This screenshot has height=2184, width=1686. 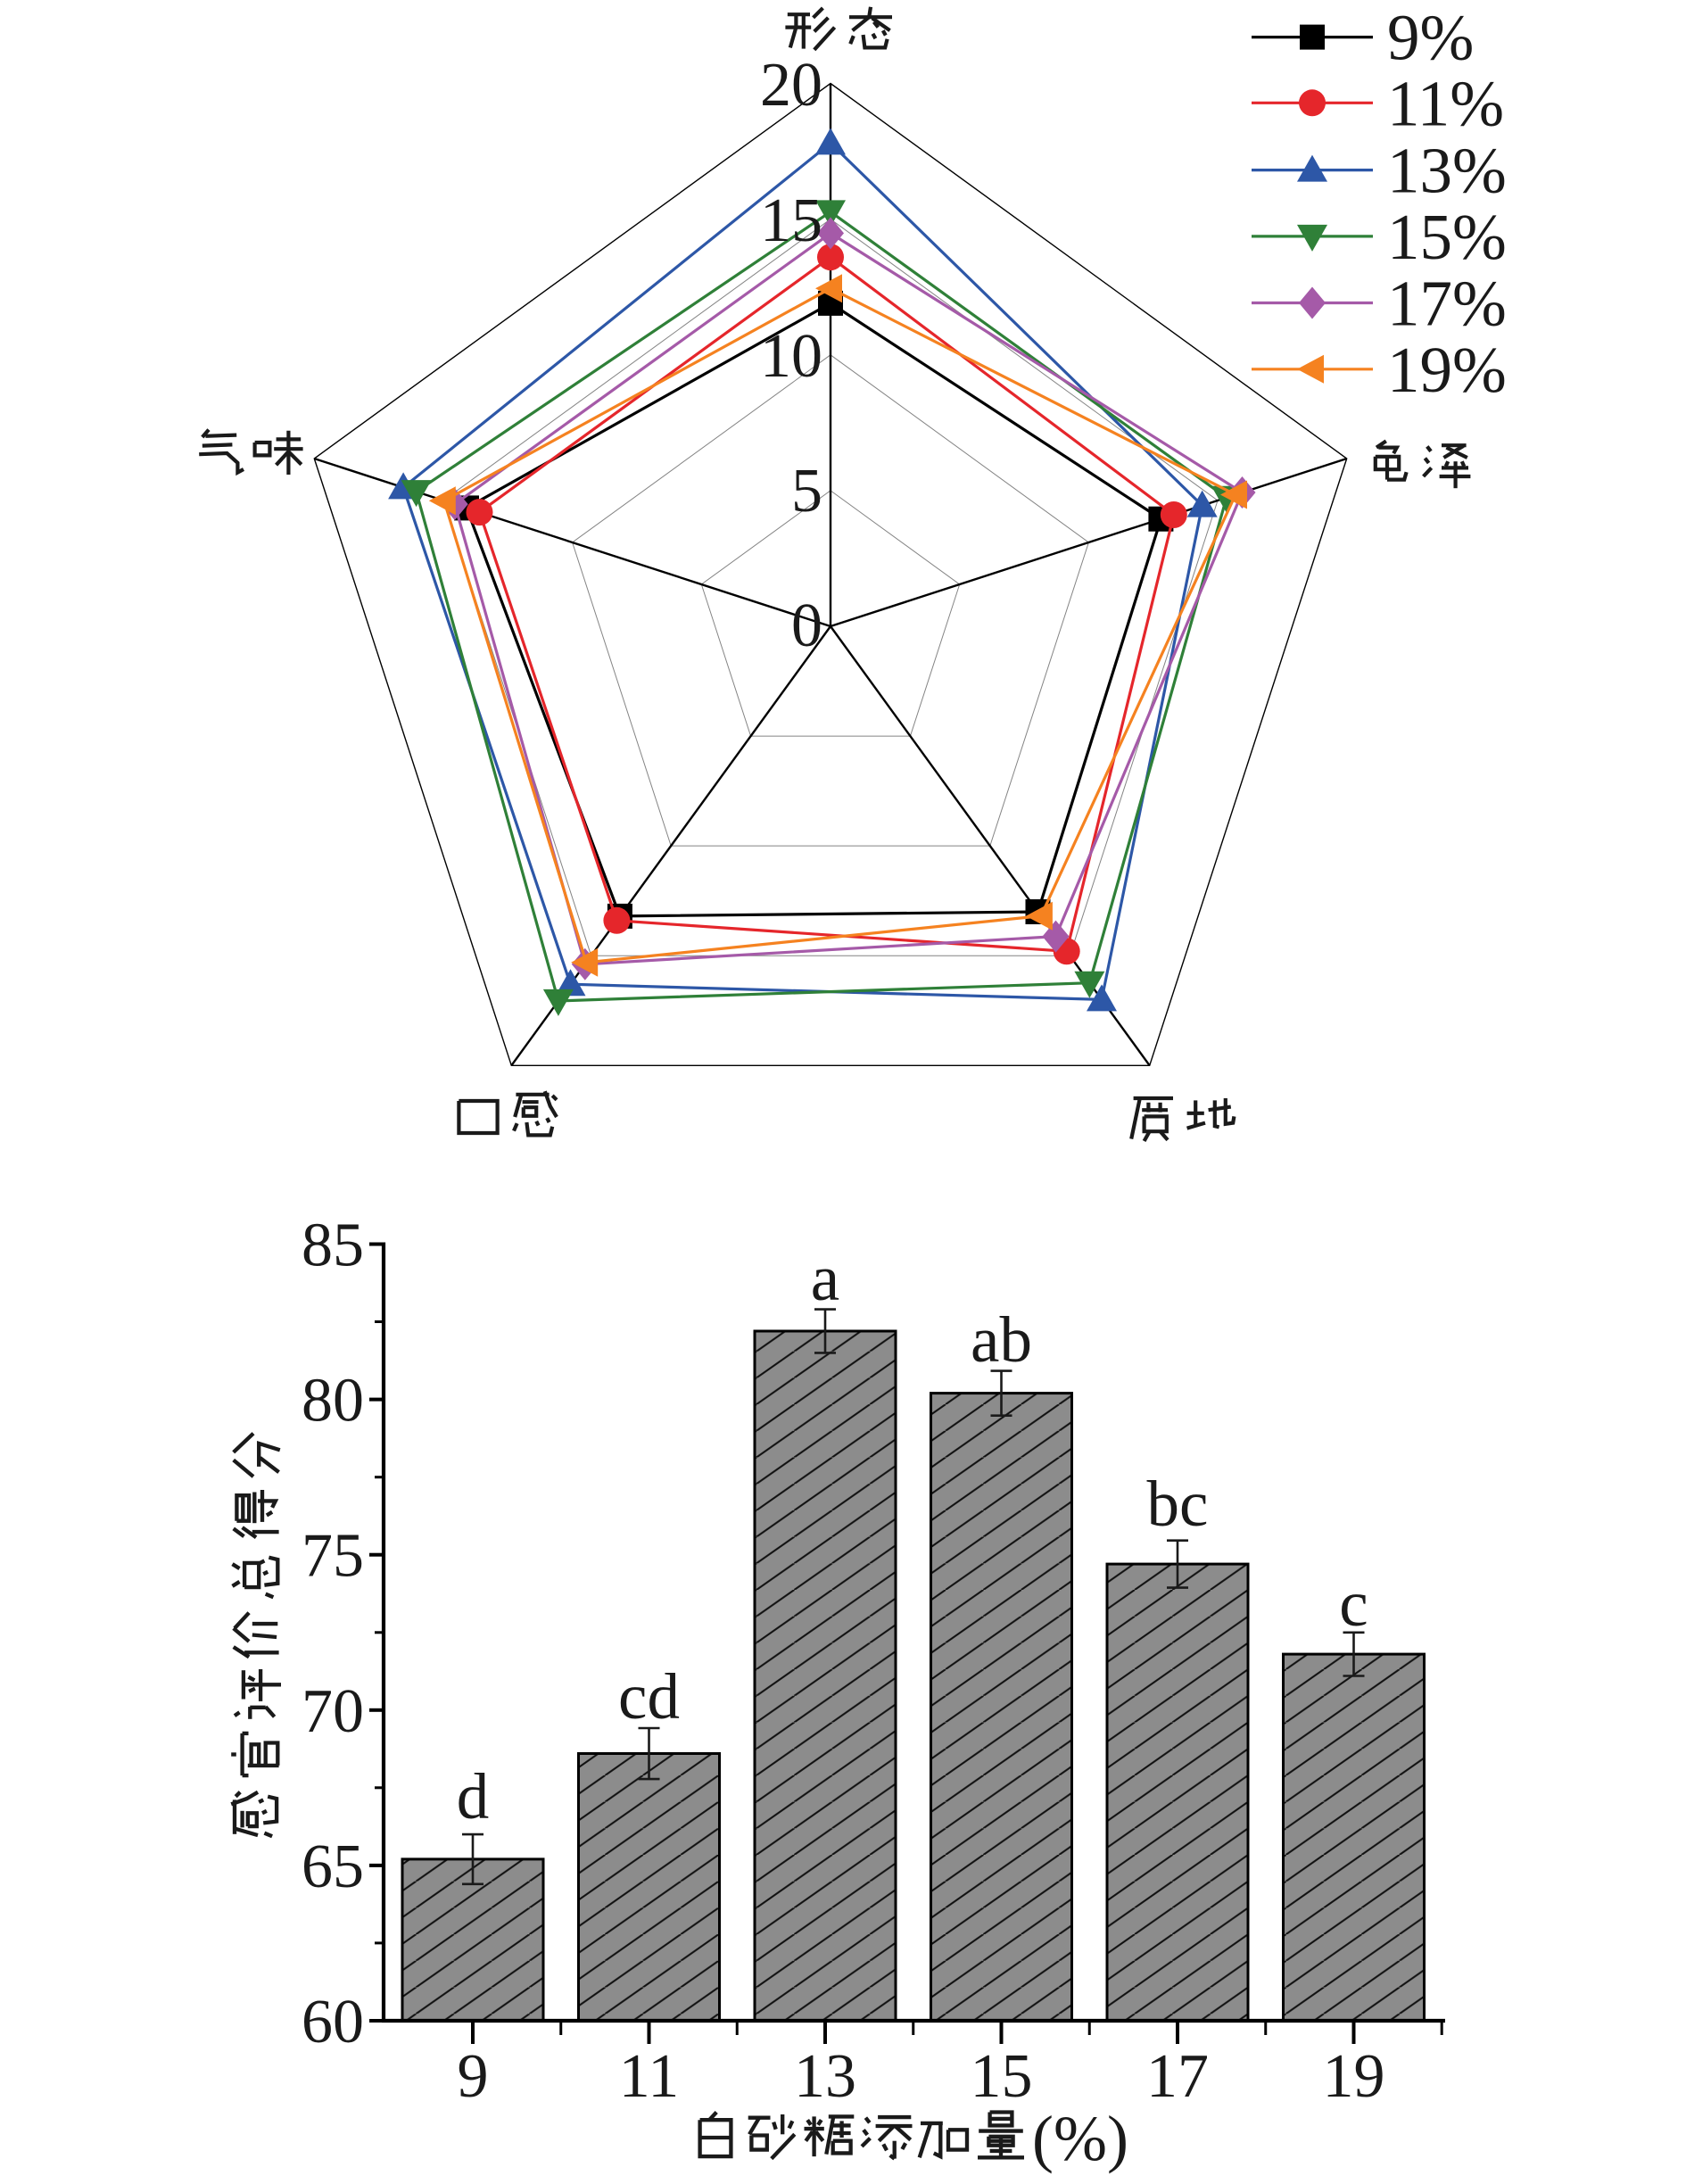 What do you see at coordinates (1178, 1504) in the screenshot?
I see `svg-text: bc` at bounding box center [1178, 1504].